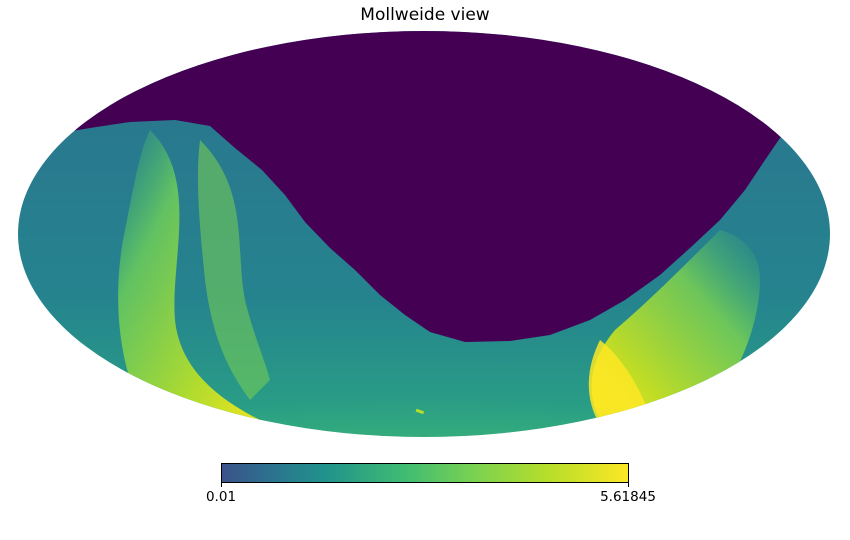 The image size is (850, 540). Describe the element at coordinates (221, 497) in the screenshot. I see `colorbar-min-label: 0.01` at that location.